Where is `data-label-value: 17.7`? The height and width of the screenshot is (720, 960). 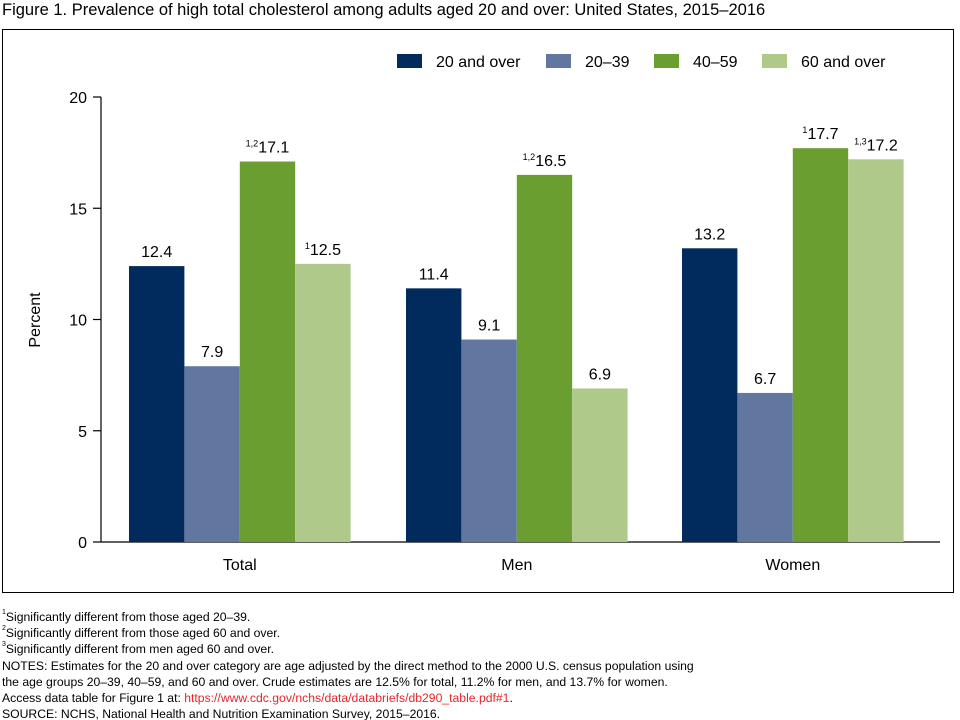 data-label-value: 17.7 is located at coordinates (822, 134).